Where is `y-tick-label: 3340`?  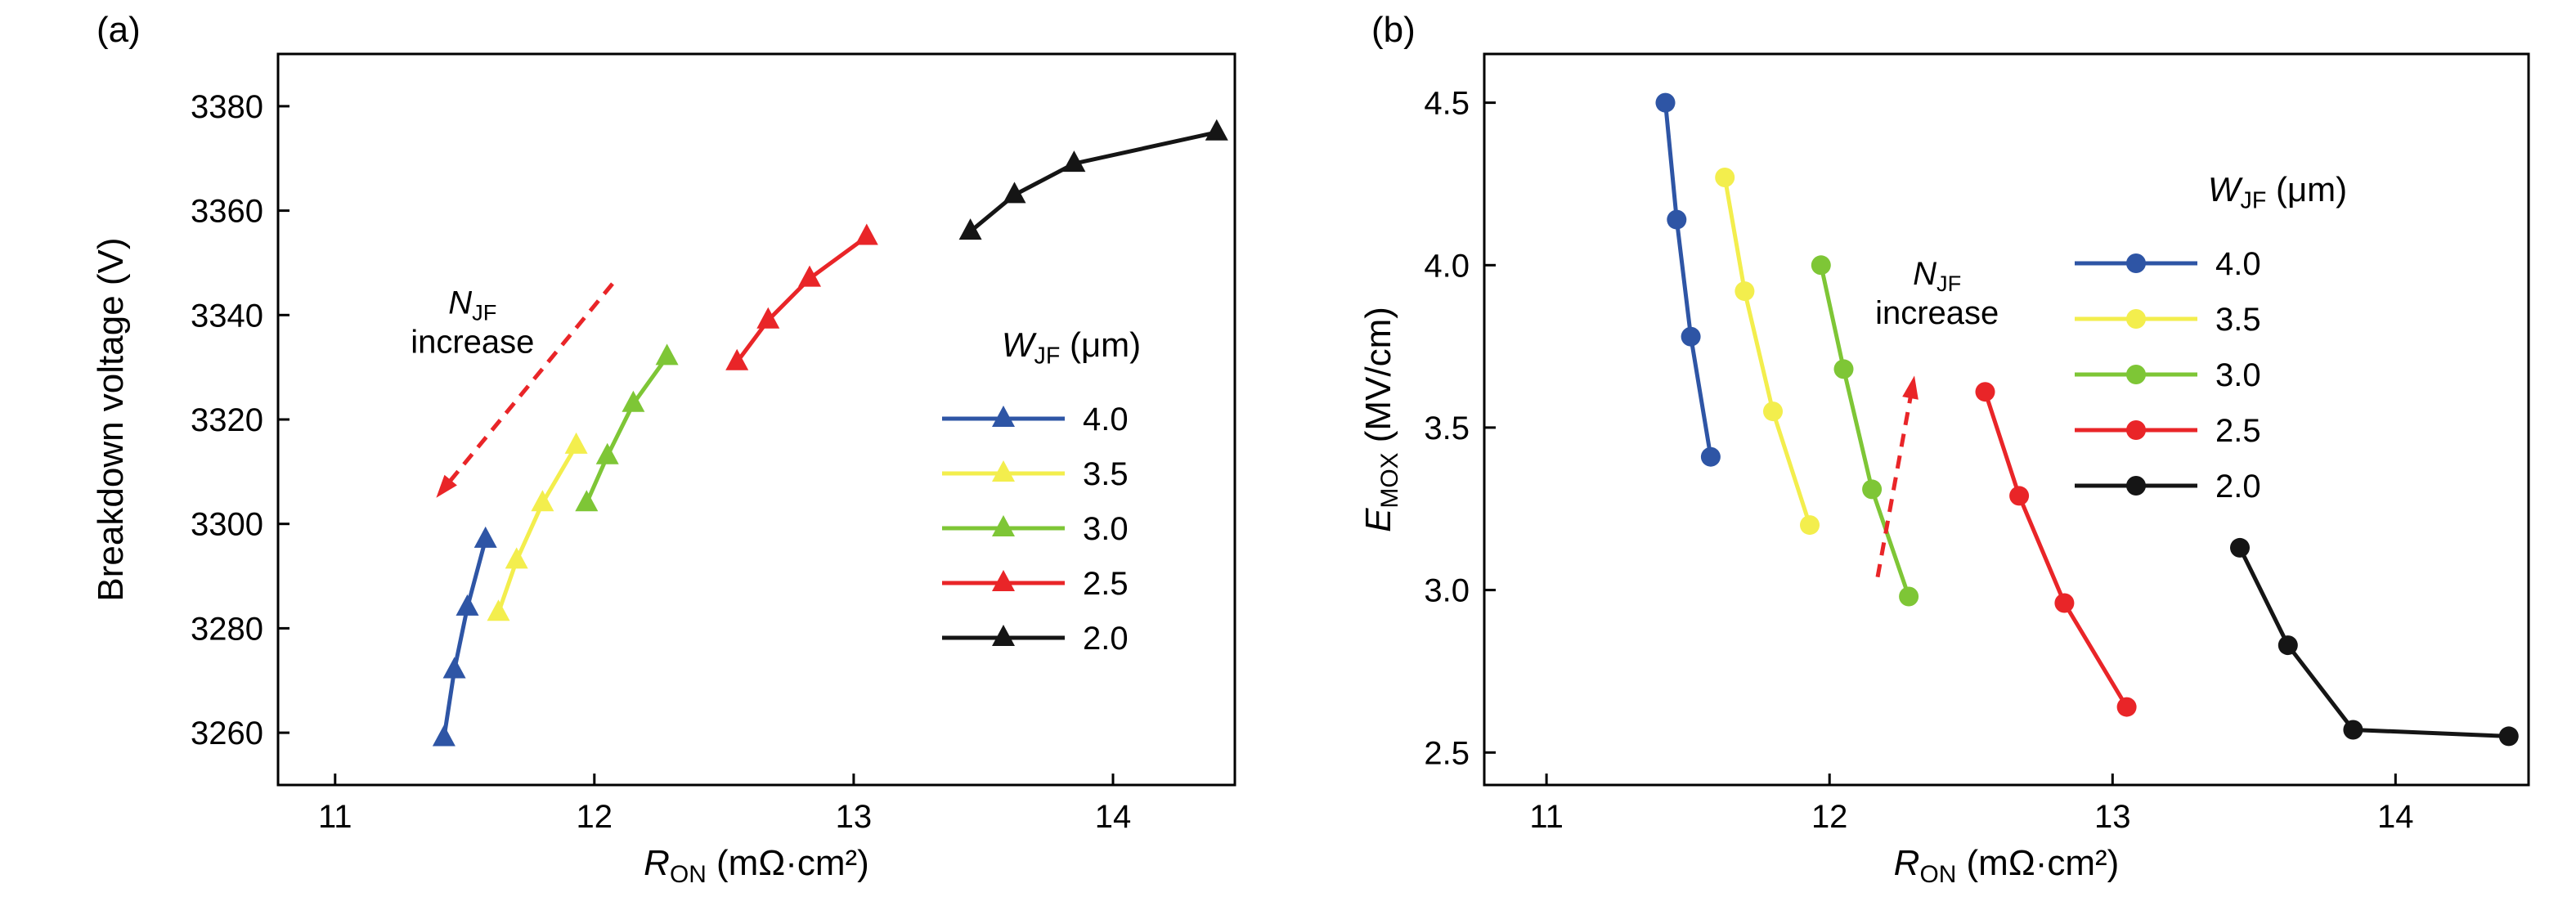
y-tick-label: 3340 is located at coordinates (227, 316).